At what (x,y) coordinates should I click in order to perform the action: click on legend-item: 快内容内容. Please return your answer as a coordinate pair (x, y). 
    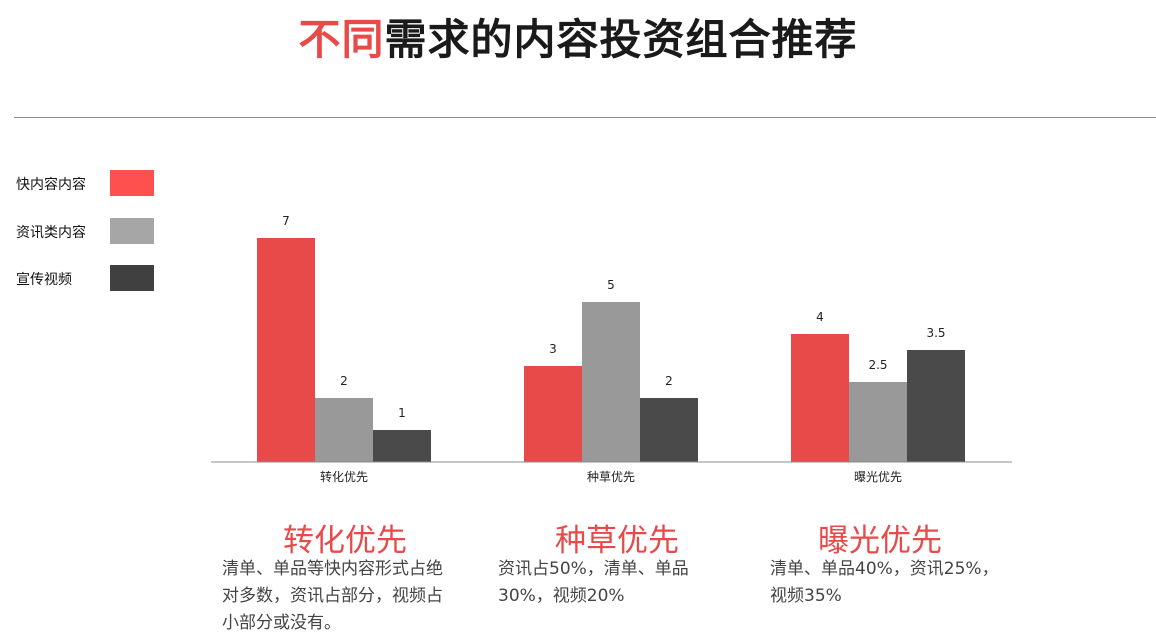
    Looking at the image, I should click on (91, 183).